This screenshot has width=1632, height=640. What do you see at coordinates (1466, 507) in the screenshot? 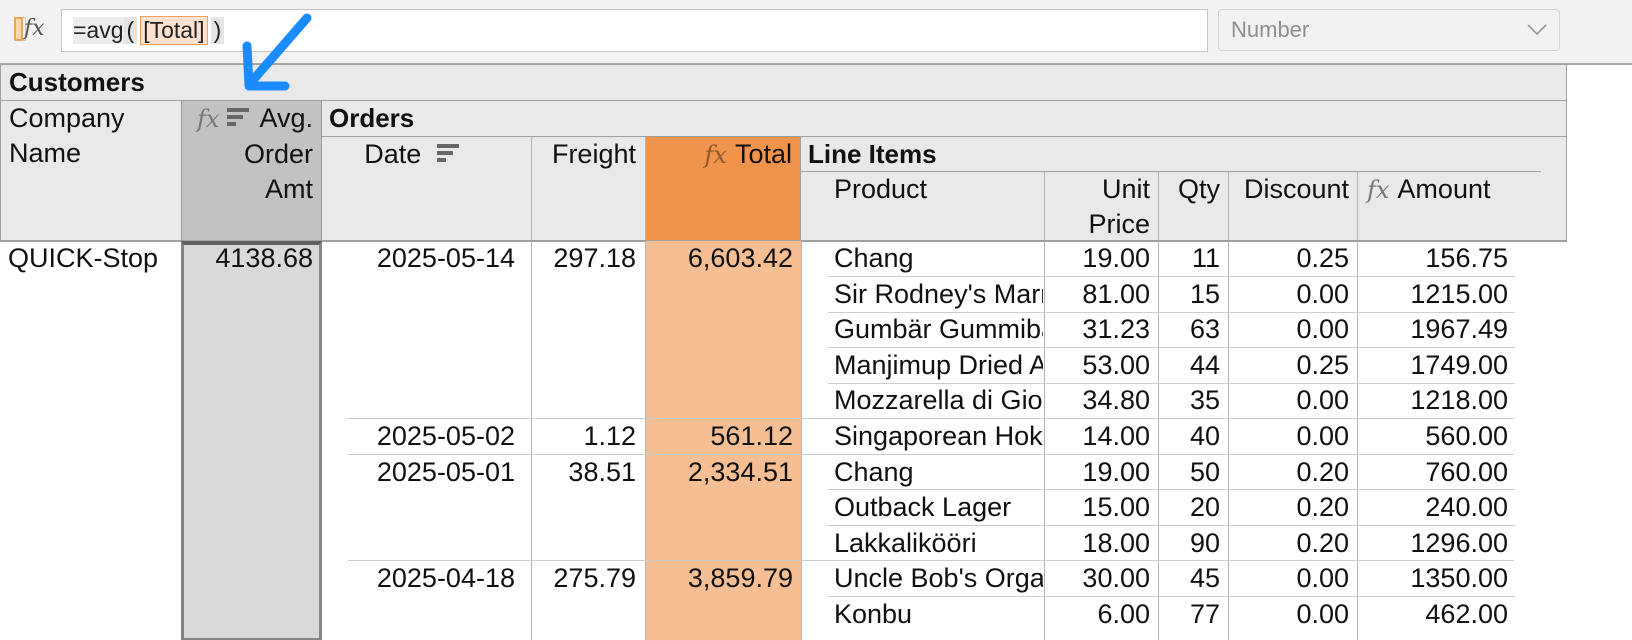
I see `cell-amount: 240.00` at bounding box center [1466, 507].